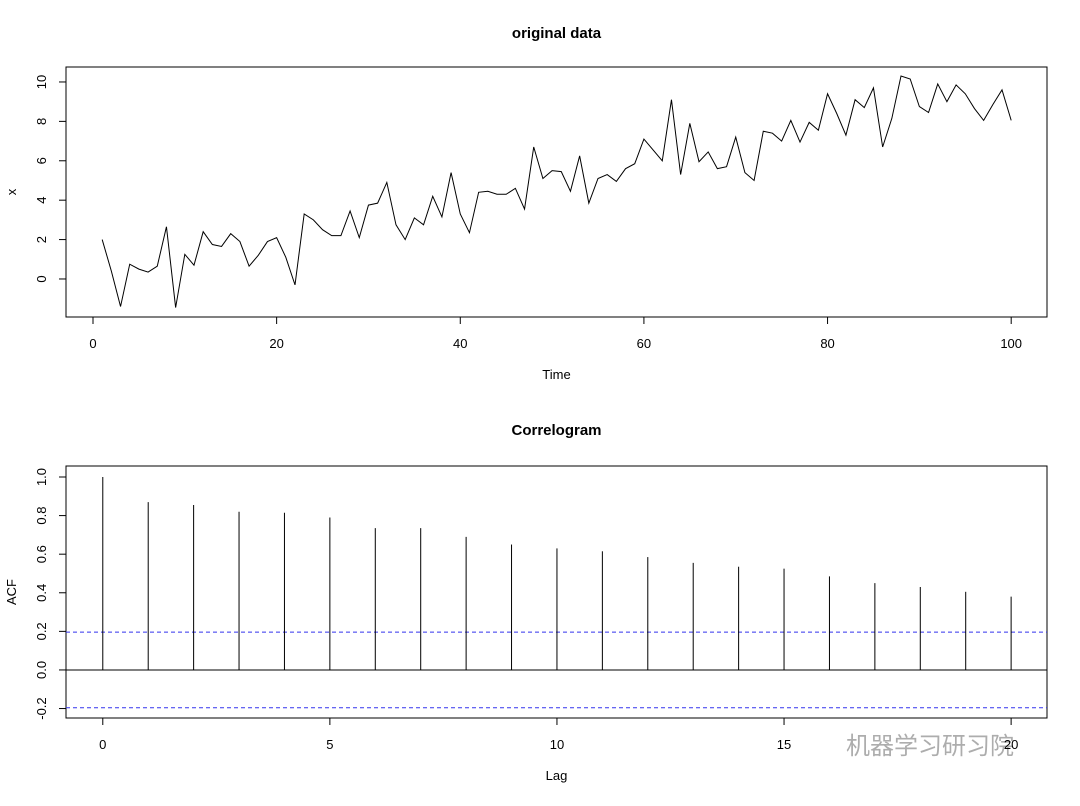  I want to click on y-tick-label: 0, so click(41, 278).